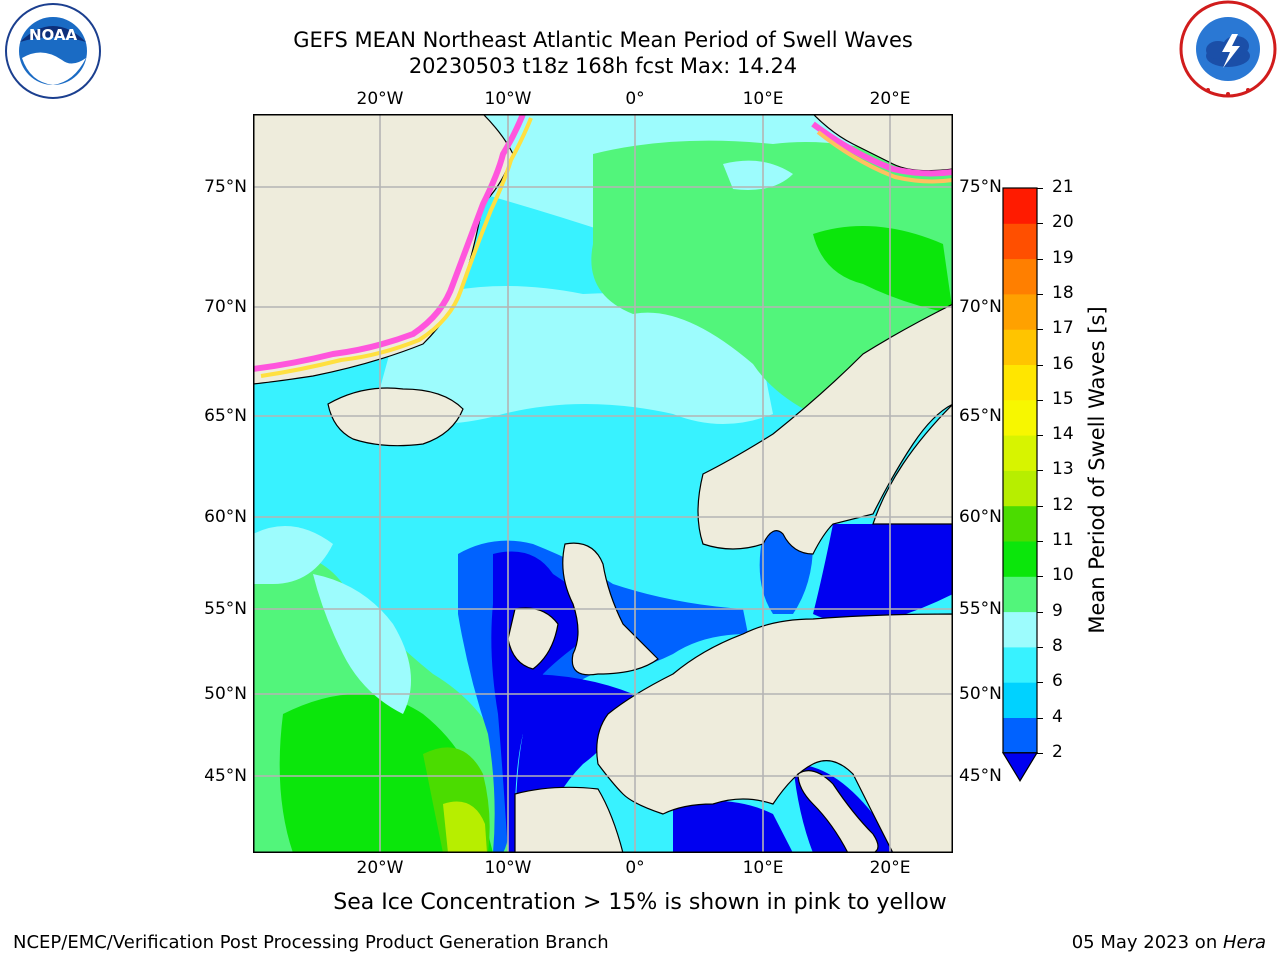 Image resolution: width=1280 pixels, height=960 pixels. I want to click on colorbar-extend-arrow, so click(1020, 767).